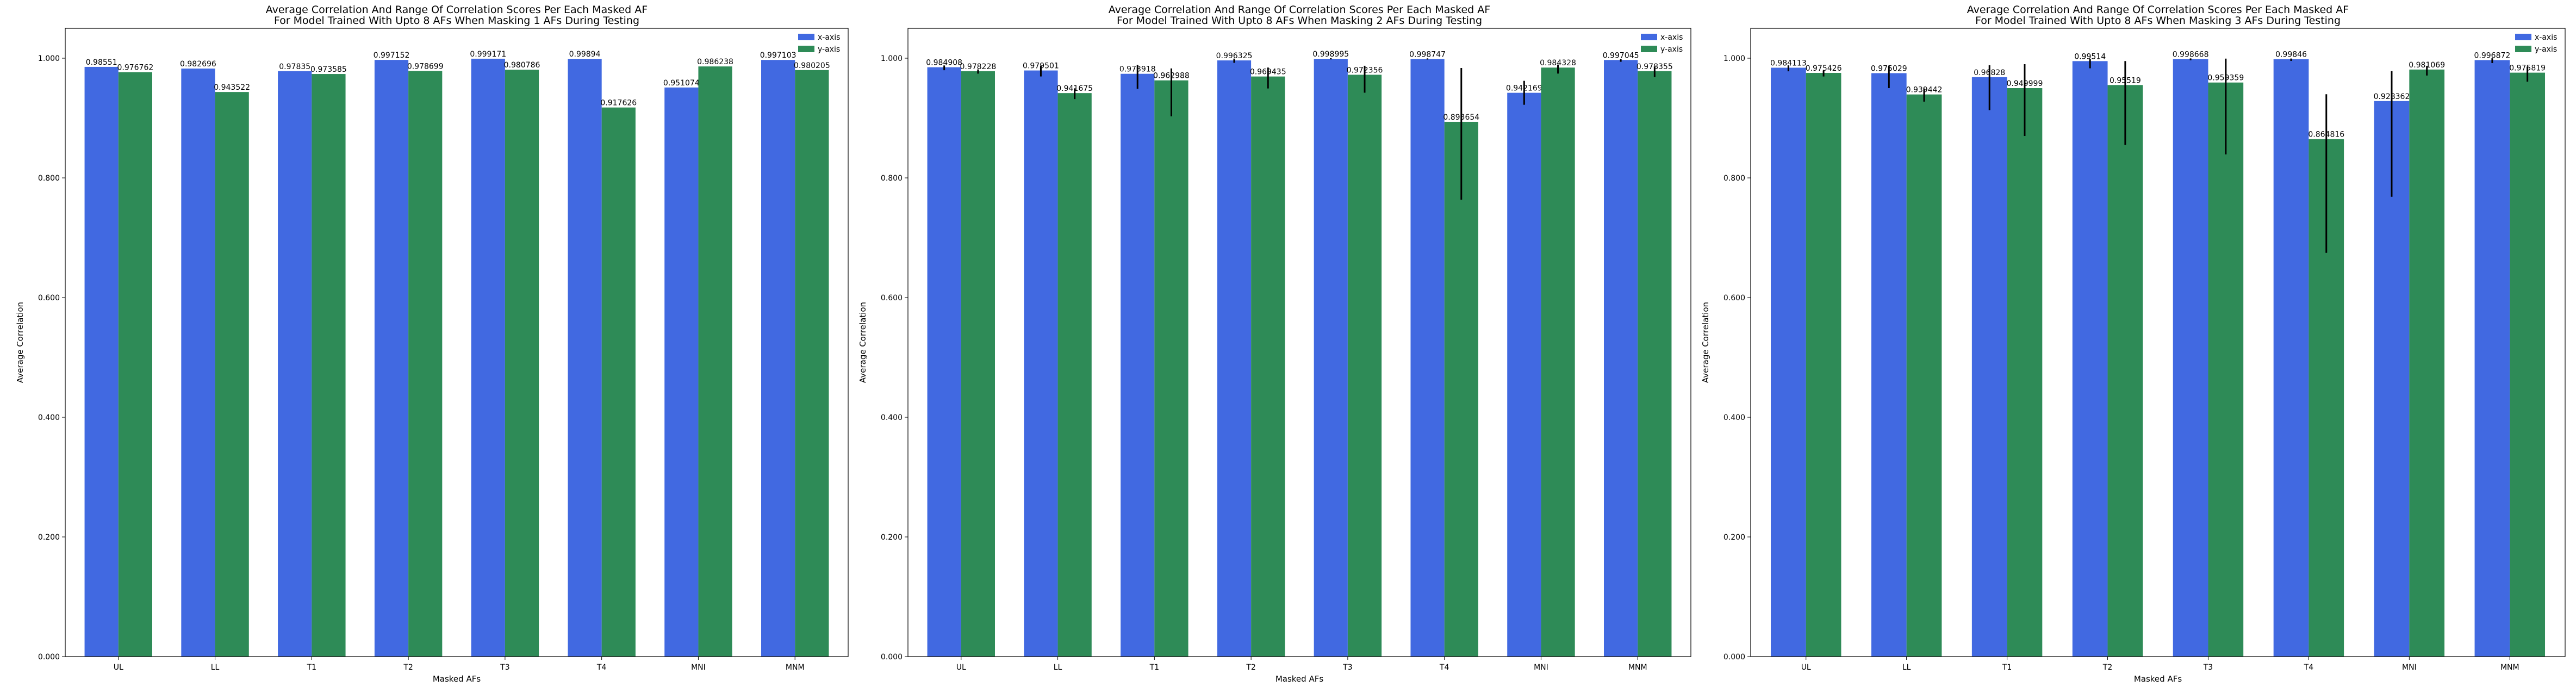 The height and width of the screenshot is (686, 2576). What do you see at coordinates (1655, 67) in the screenshot?
I see `data-label: 0.978355` at bounding box center [1655, 67].